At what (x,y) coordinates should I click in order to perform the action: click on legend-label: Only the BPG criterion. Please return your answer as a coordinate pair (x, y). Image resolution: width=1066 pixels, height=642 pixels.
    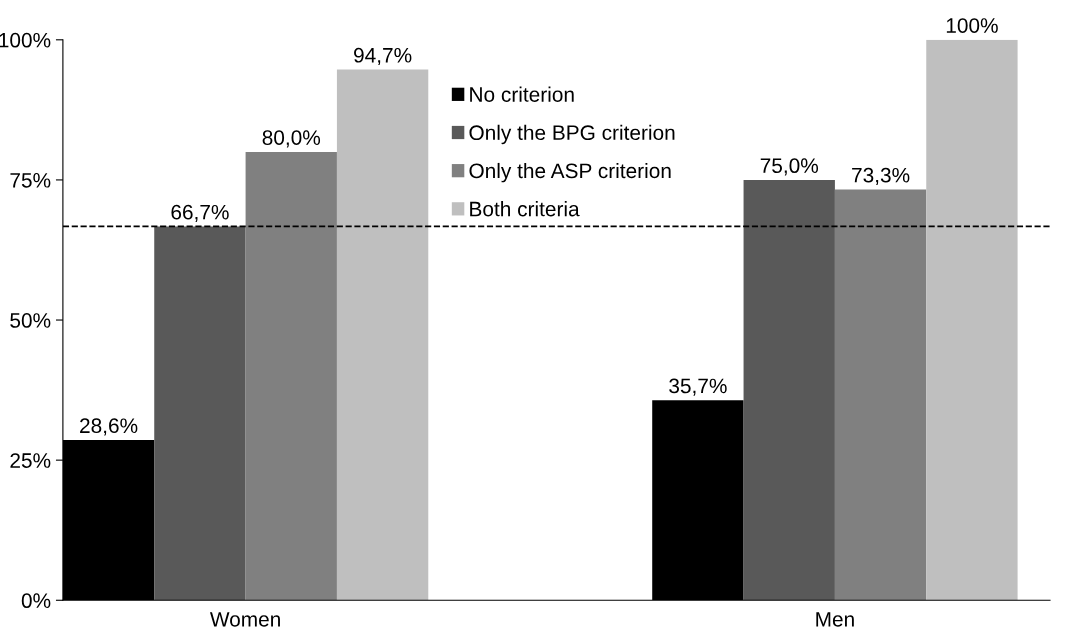
    Looking at the image, I should click on (572, 134).